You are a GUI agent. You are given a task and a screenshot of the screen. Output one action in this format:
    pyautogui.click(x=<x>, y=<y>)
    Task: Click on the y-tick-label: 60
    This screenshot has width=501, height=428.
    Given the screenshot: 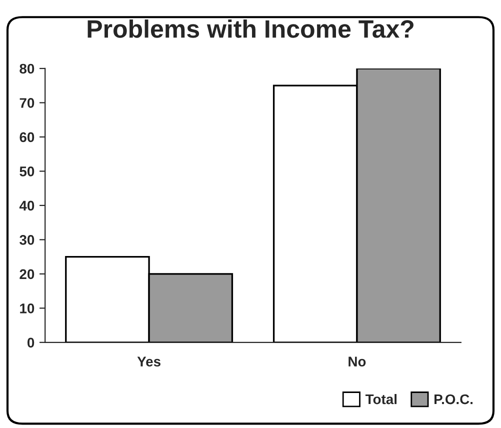 What is the action you would take?
    pyautogui.click(x=27, y=137)
    